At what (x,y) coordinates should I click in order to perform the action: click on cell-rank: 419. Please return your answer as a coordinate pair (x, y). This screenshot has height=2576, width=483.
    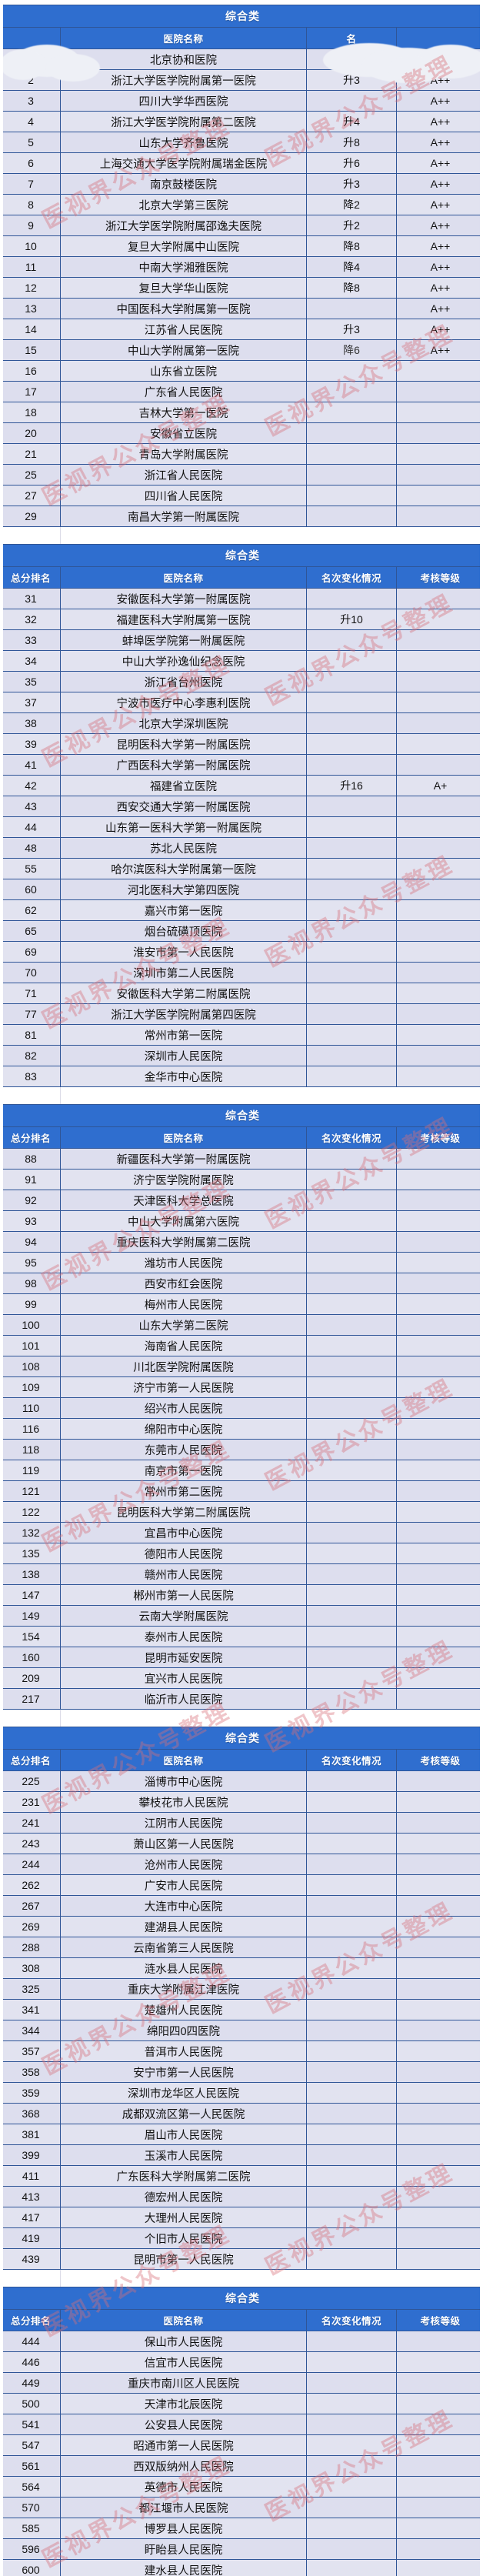
    Looking at the image, I should click on (31, 2238).